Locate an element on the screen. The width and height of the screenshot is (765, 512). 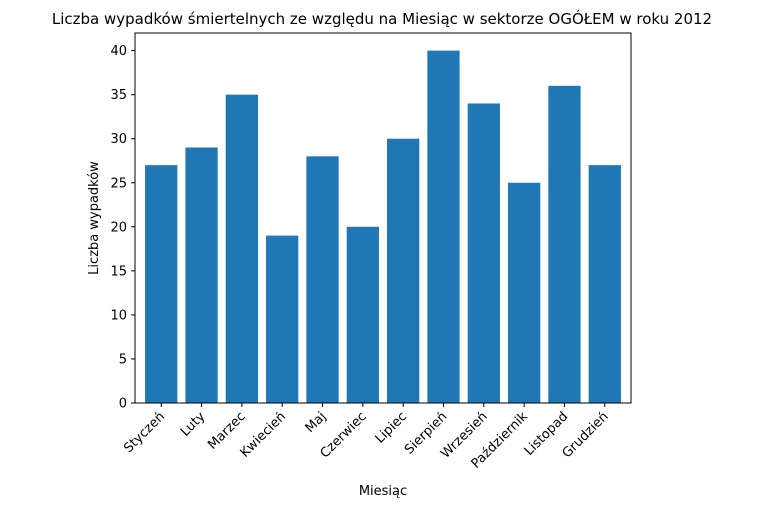
x-tick-label: Maj is located at coordinates (316, 422).